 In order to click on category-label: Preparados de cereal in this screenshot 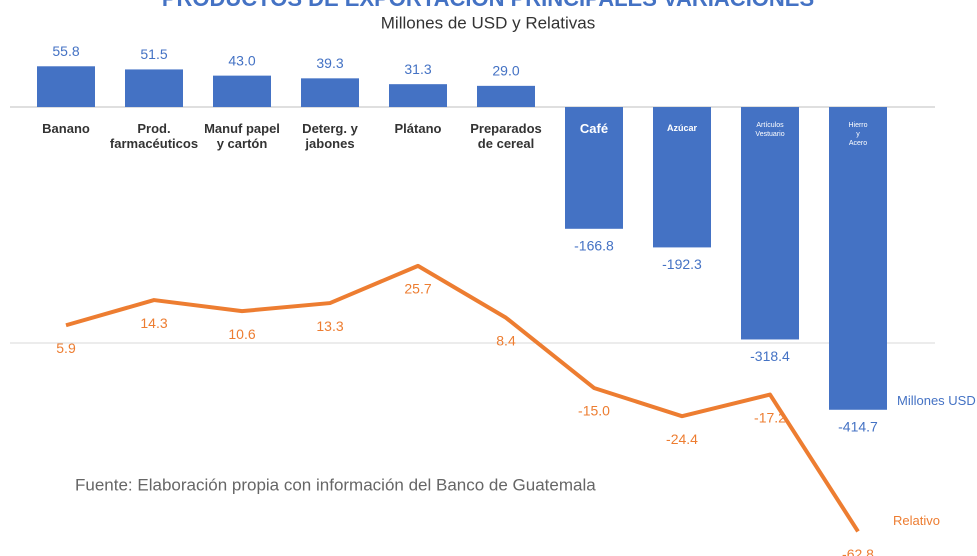, I will do `click(506, 136)`.